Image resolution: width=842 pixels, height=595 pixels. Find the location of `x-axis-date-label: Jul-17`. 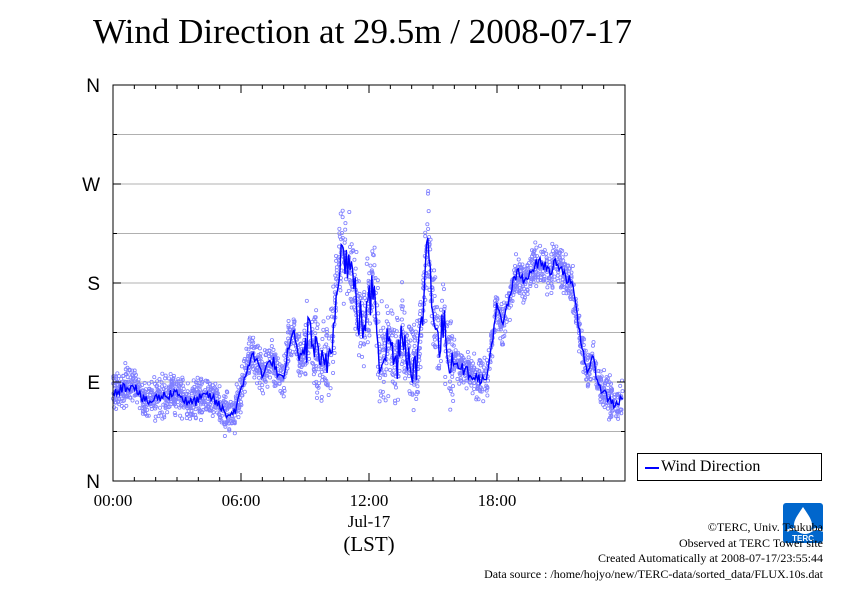

x-axis-date-label: Jul-17 is located at coordinates (369, 521).